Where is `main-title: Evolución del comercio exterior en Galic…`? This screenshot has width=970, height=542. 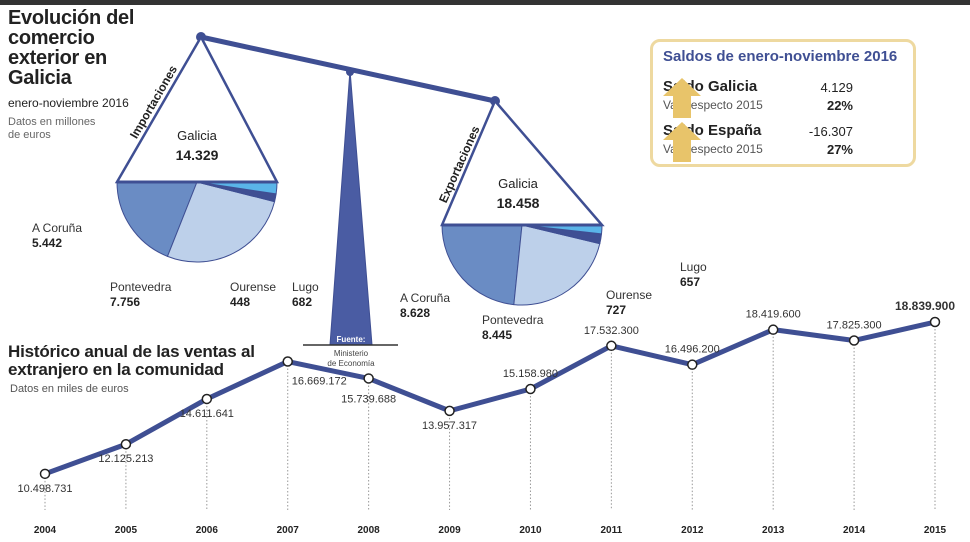
main-title: Evolución del comercio exterior en Galic… is located at coordinates (71, 48).